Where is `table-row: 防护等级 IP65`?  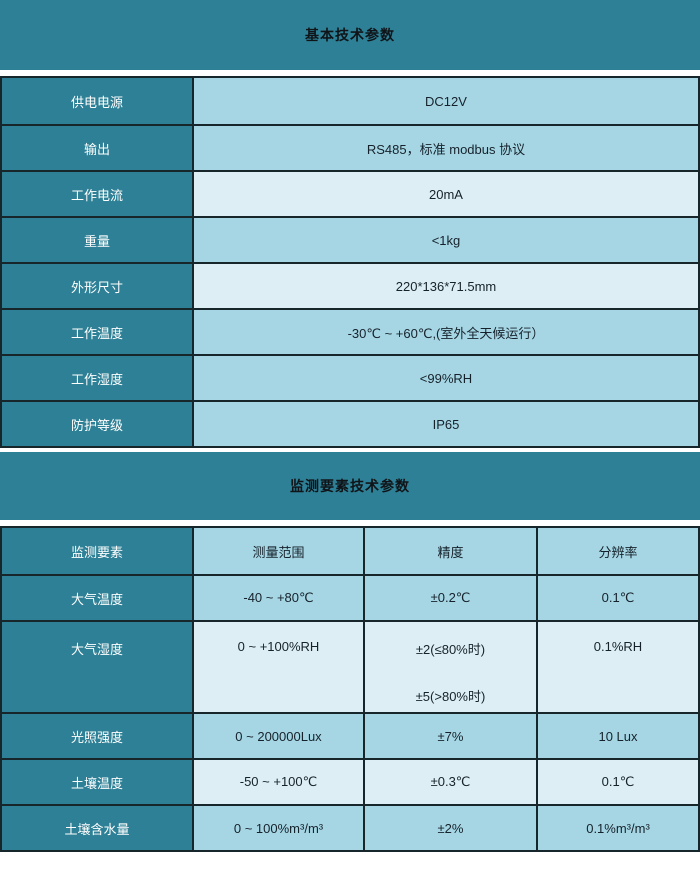
table-row: 防护等级 IP65 is located at coordinates (350, 423).